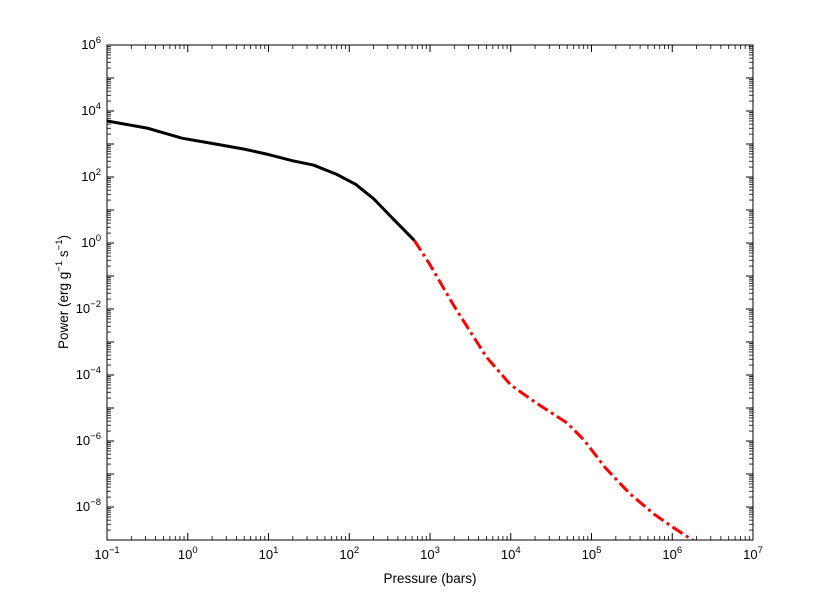  I want to click on y-tick-label-7: 10⁶, so click(91, 43).